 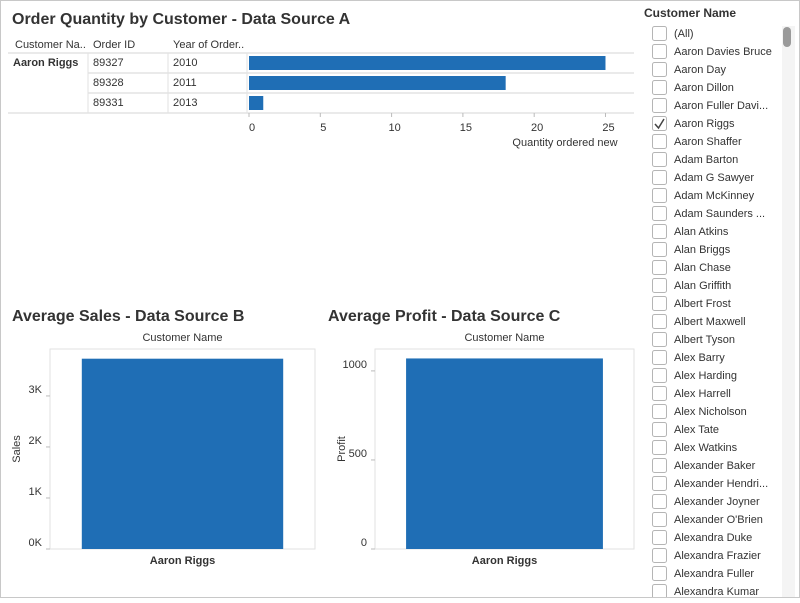 I want to click on y-tick-label: 1000, so click(x=355, y=365).